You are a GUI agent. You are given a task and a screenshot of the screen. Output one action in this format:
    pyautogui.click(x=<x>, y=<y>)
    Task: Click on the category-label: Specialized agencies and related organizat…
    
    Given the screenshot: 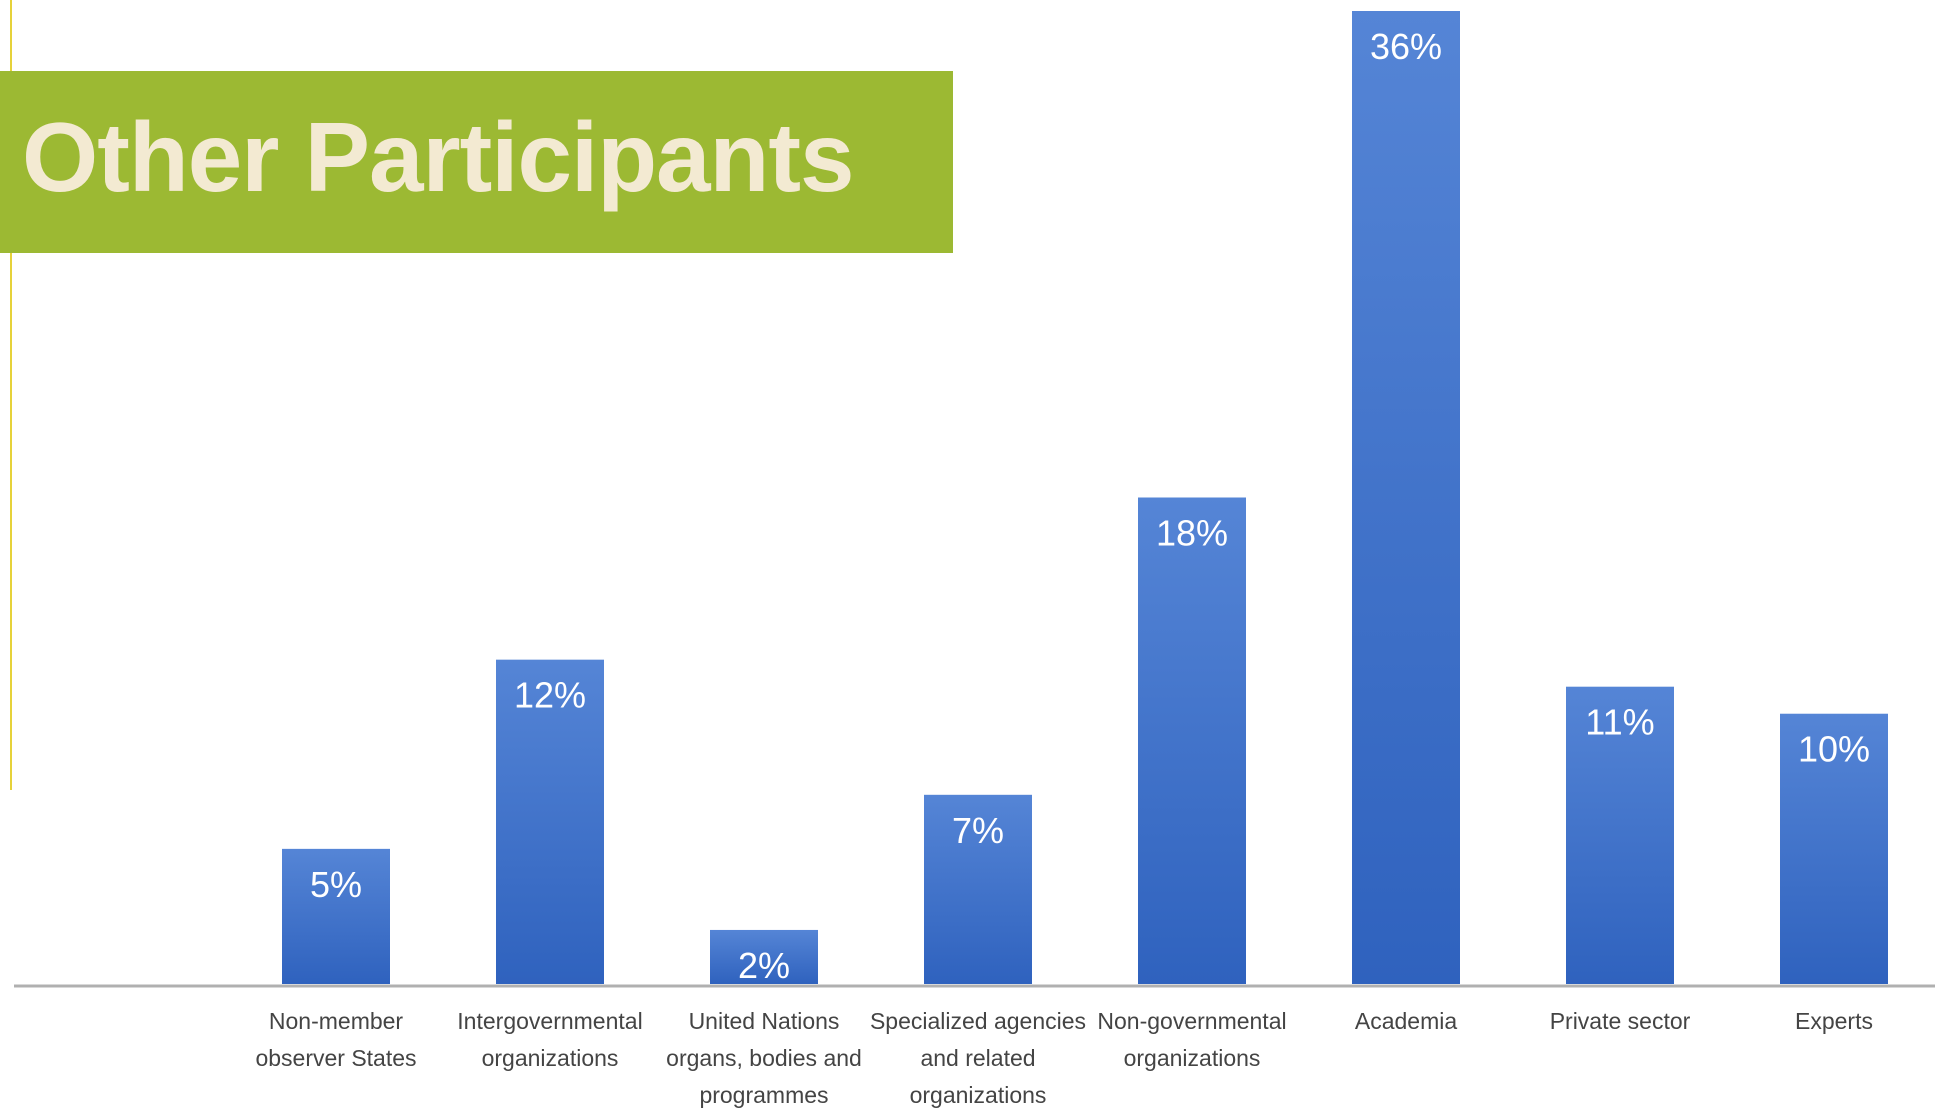 What is the action you would take?
    pyautogui.click(x=978, y=1058)
    